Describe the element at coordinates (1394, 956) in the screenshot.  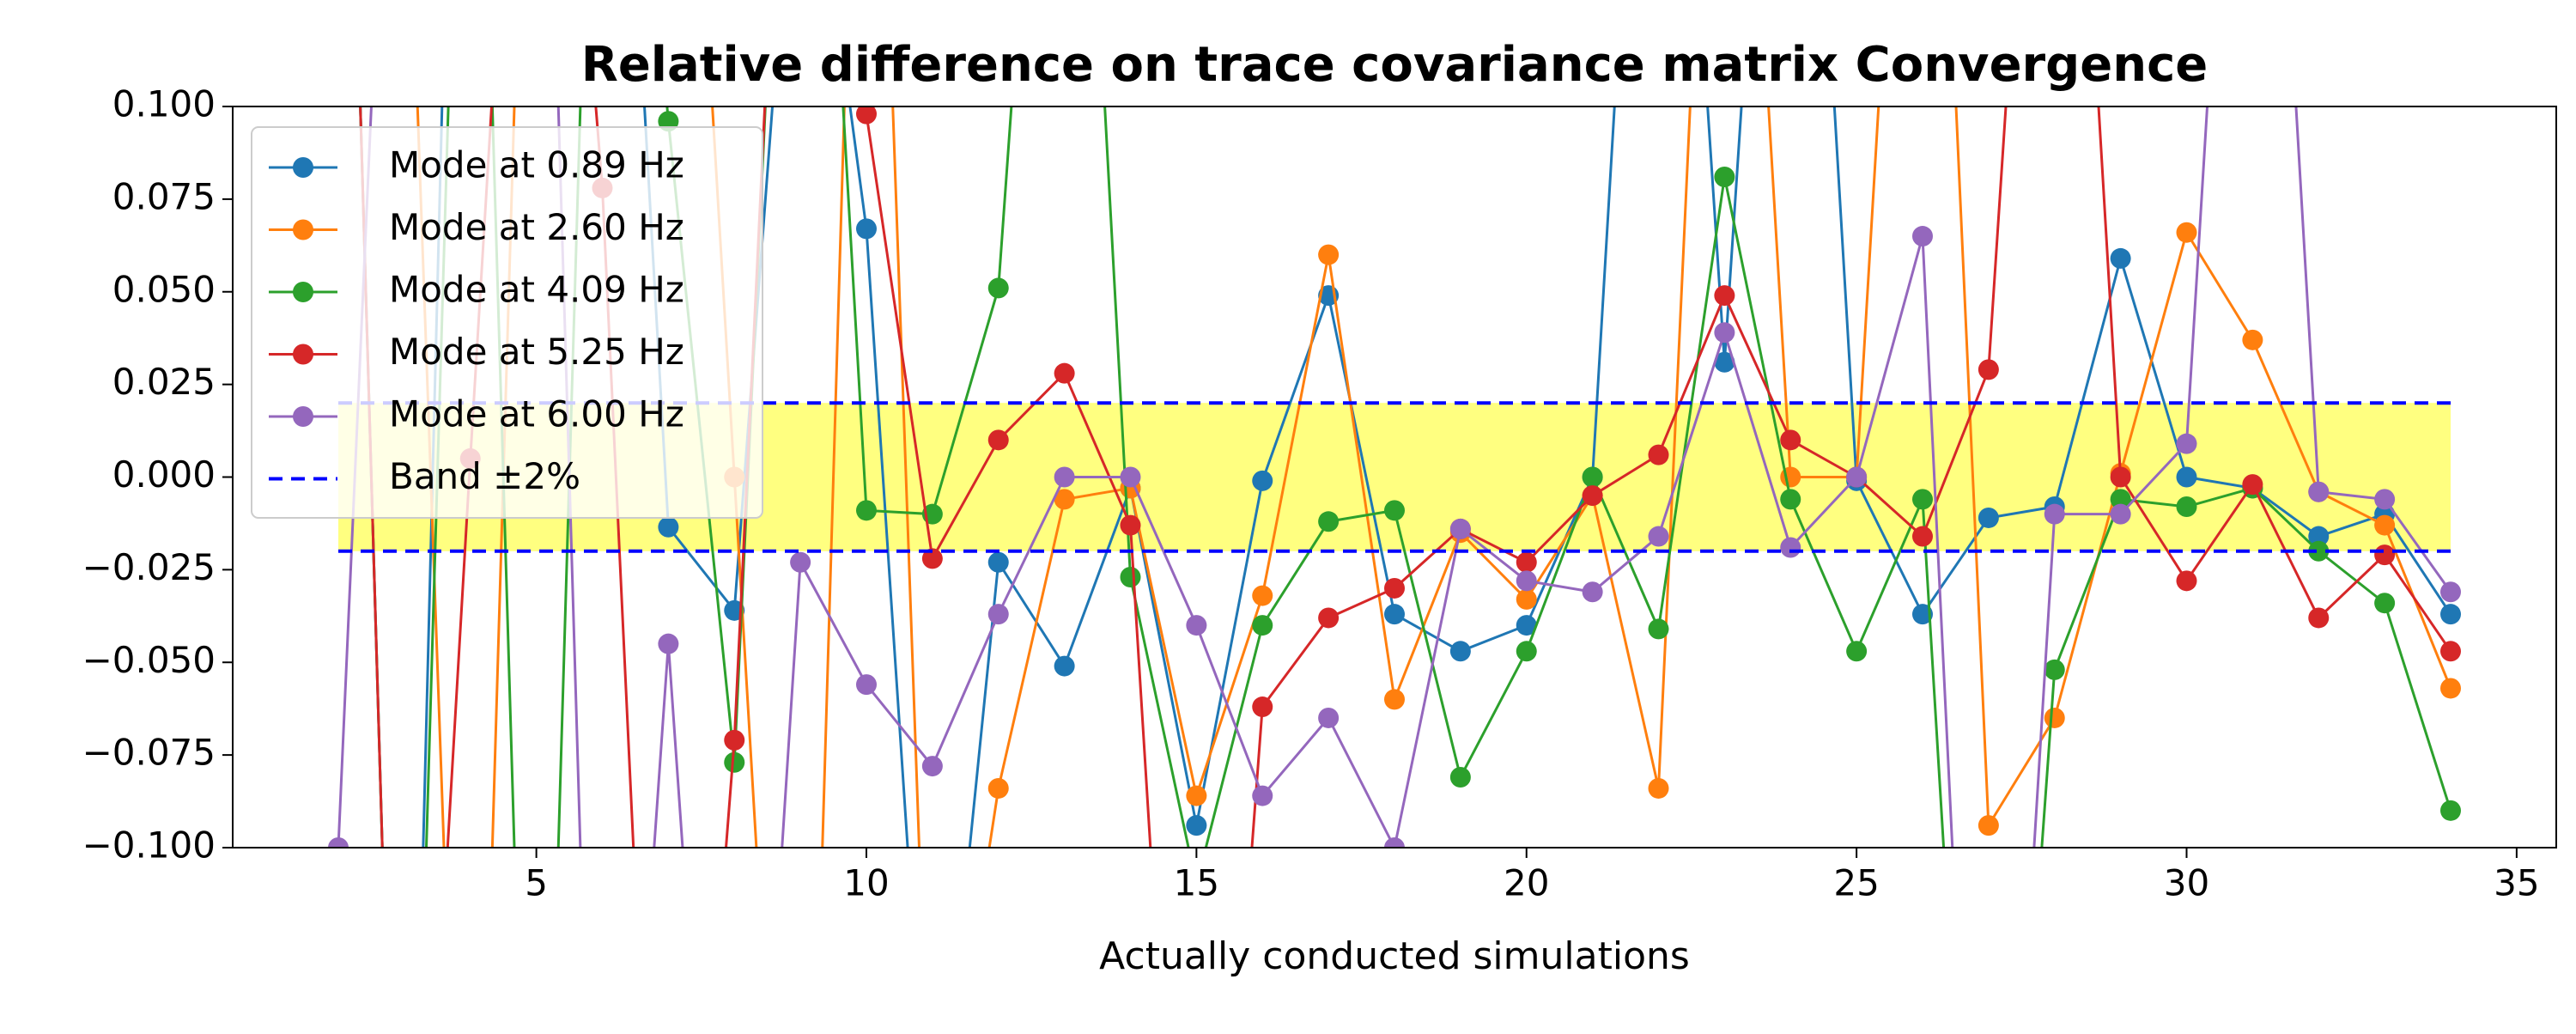
I see `x-axis-label: Actually conducted simulations` at that location.